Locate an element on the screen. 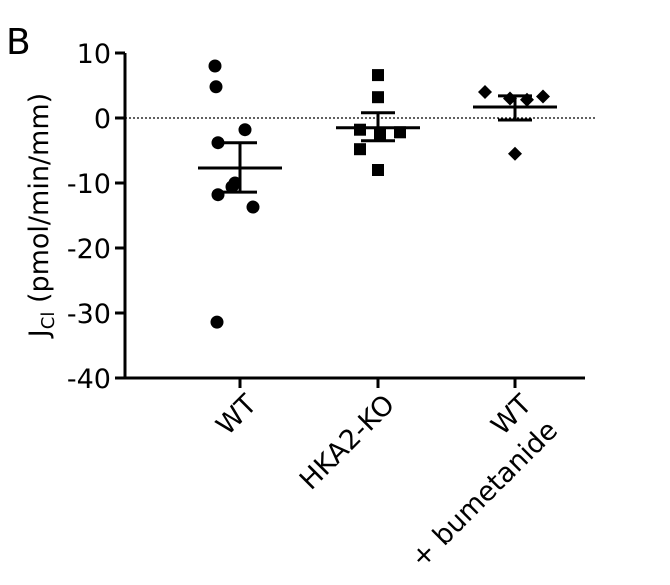 This screenshot has width=670, height=585. y-tick-label: -20 is located at coordinates (89, 249).